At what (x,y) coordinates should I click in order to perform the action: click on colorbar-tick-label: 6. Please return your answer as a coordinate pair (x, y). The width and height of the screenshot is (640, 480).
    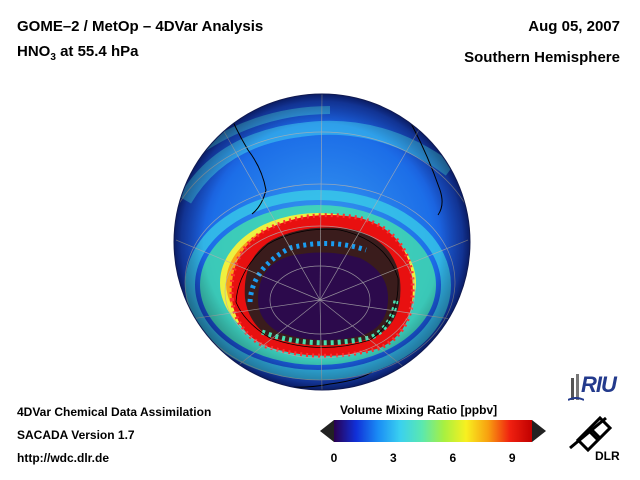
    Looking at the image, I should click on (453, 458).